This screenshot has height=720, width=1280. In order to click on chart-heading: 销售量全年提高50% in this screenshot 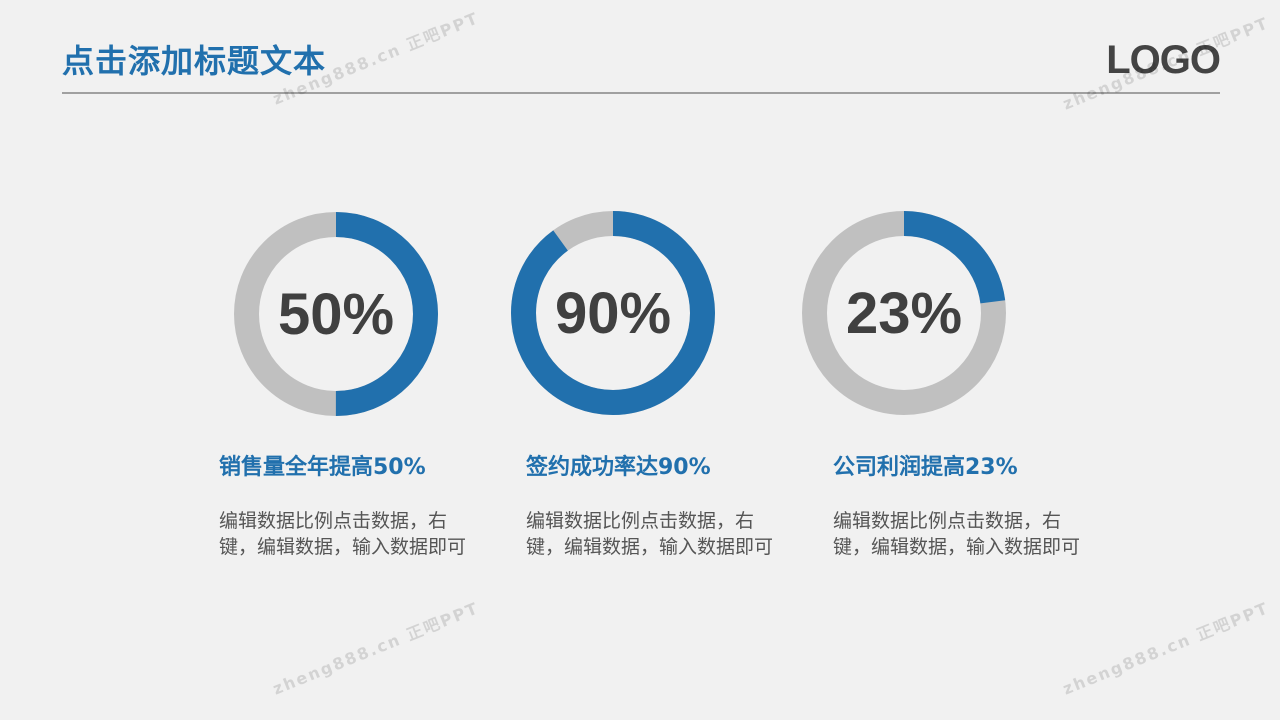, I will do `click(322, 467)`.